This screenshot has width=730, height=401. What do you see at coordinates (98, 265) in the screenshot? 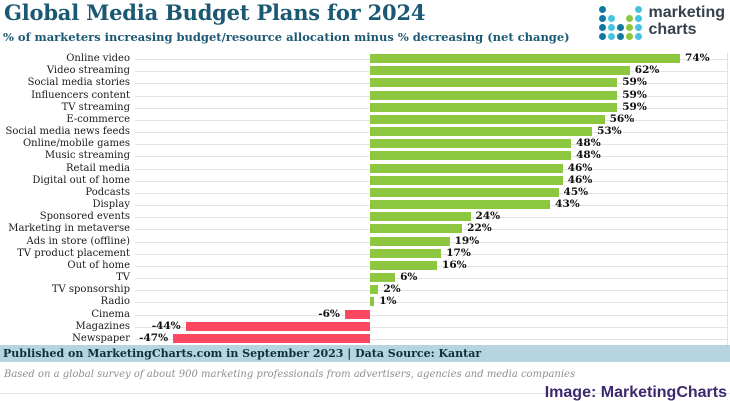
I see `category-label: Out of home` at bounding box center [98, 265].